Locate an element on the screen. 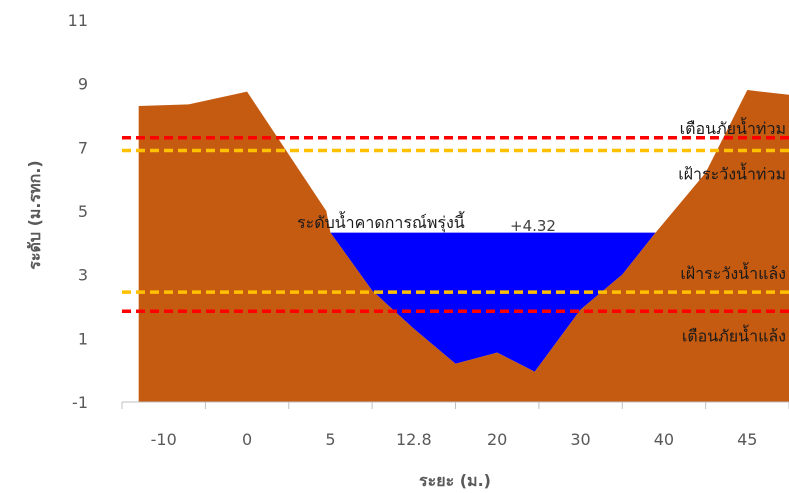 The width and height of the screenshot is (789, 493). y-tick-label: 11 is located at coordinates (78, 20).